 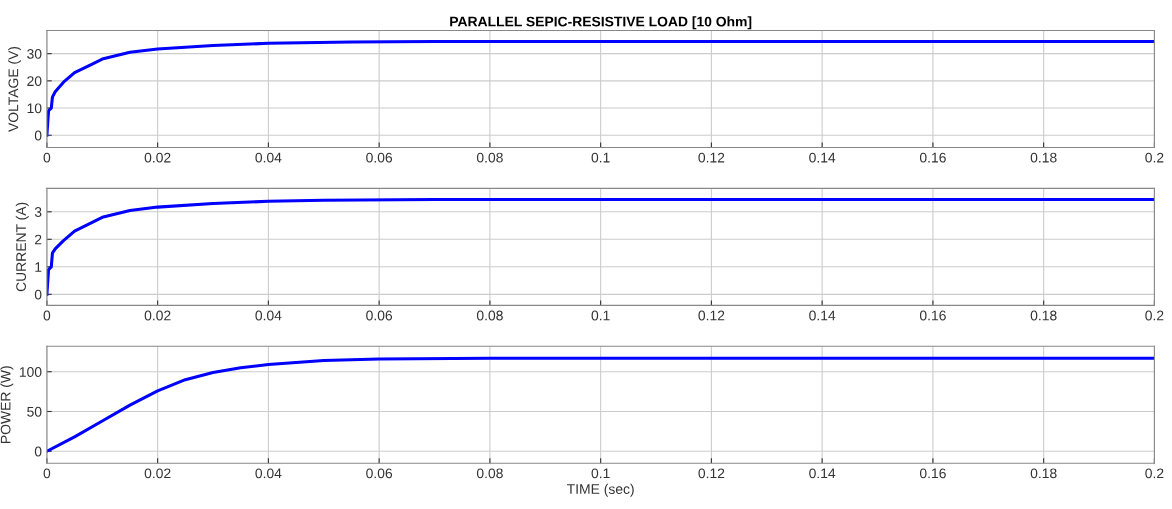 I want to click on y-axis-title: POWER (W), so click(x=7, y=404).